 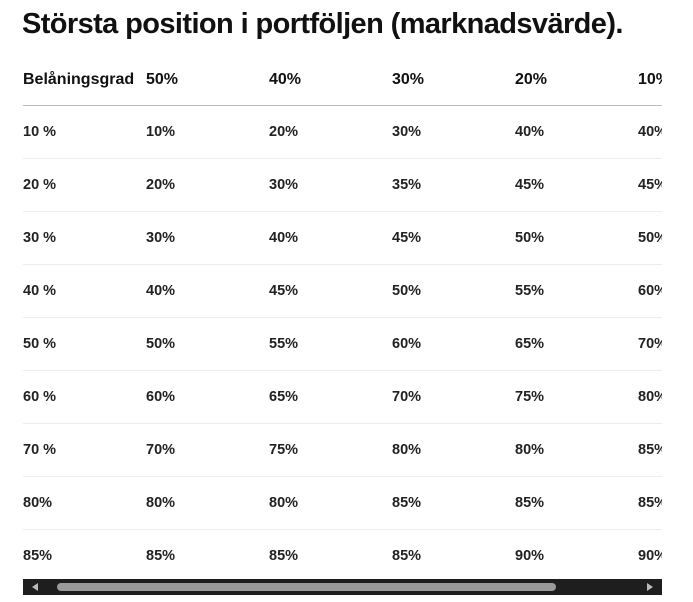 I want to click on row-label: 60 %, so click(x=84, y=397).